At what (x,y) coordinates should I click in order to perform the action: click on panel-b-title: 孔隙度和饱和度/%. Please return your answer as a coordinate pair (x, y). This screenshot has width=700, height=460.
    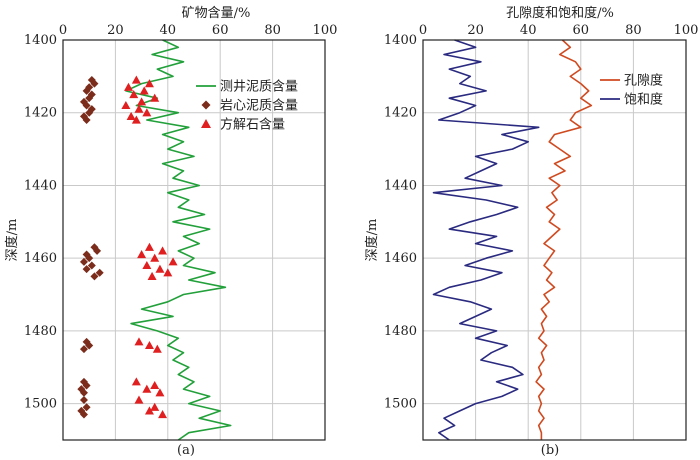
    Looking at the image, I should click on (560, 13).